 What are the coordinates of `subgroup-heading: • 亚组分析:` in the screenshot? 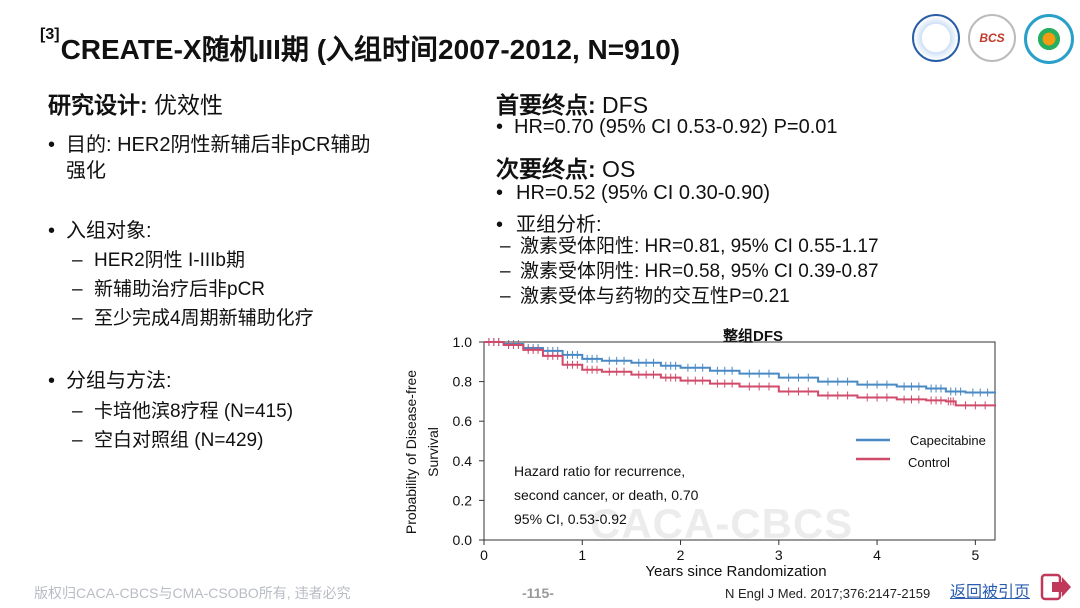 It's located at (549, 225).